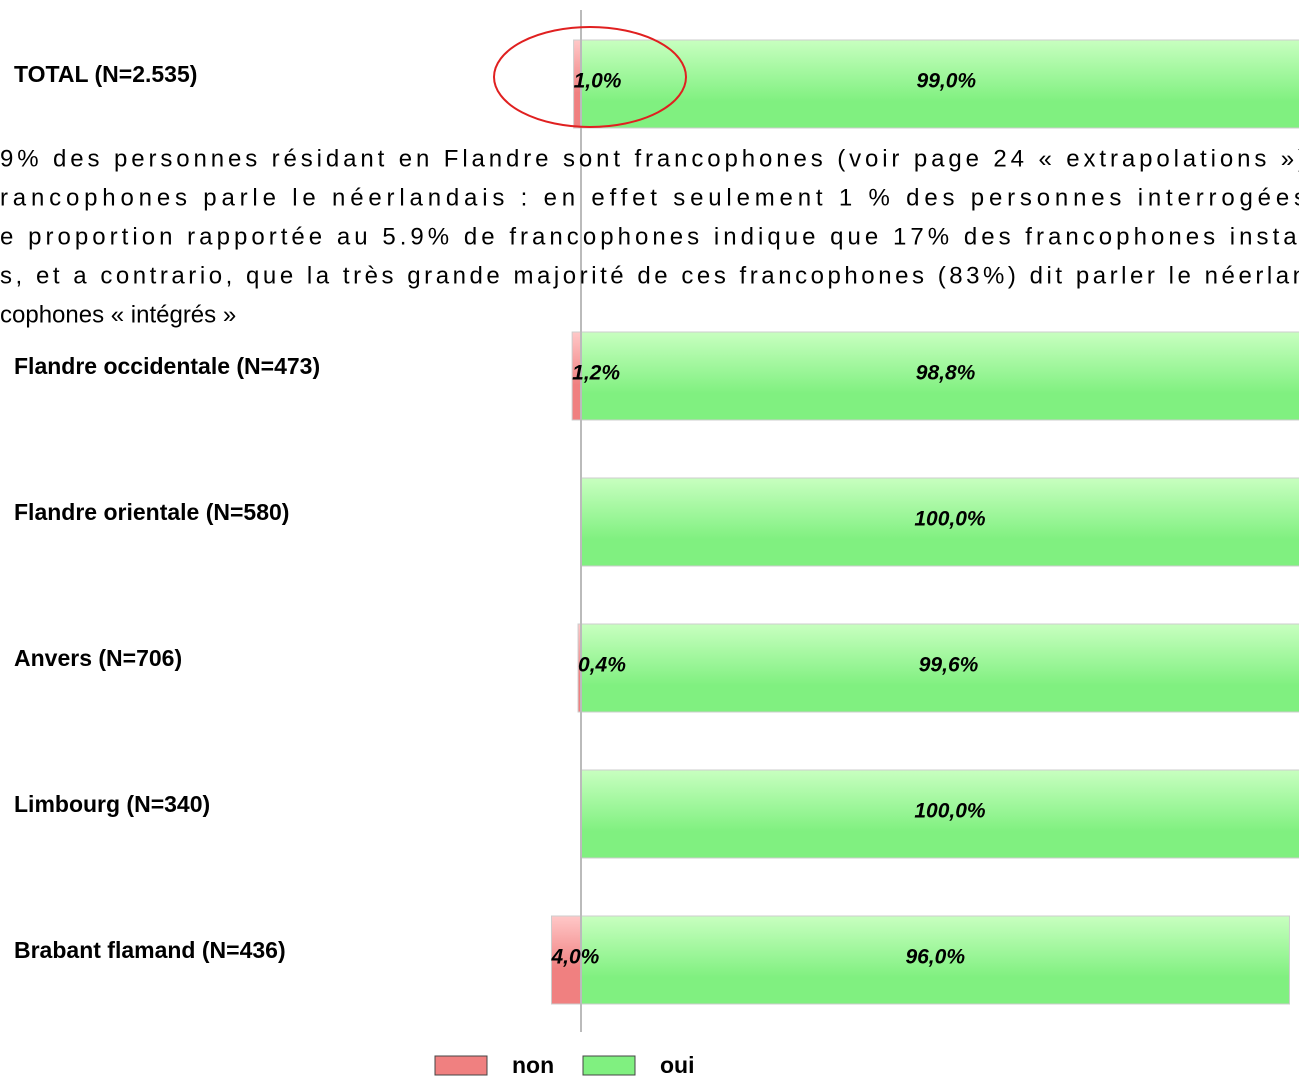 This screenshot has width=1299, height=1078. What do you see at coordinates (602, 665) in the screenshot?
I see `value-label: 0,4%` at bounding box center [602, 665].